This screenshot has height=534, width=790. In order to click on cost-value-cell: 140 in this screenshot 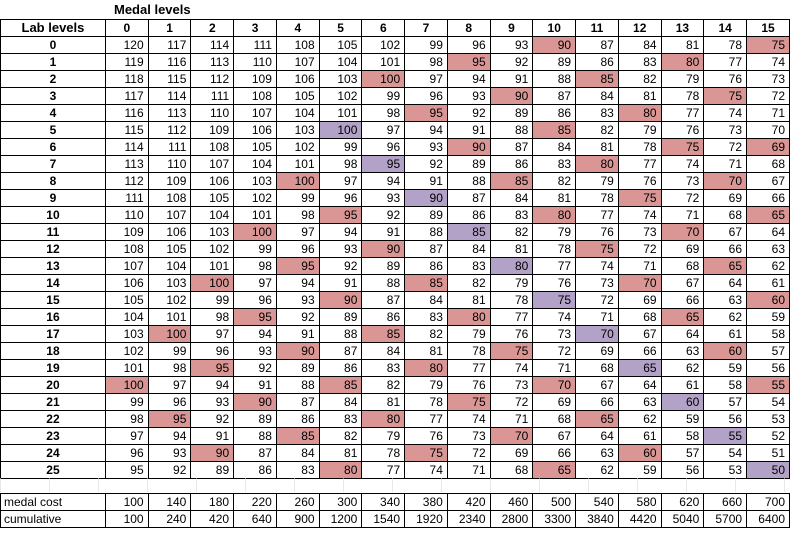, I will do `click(169, 502)`.